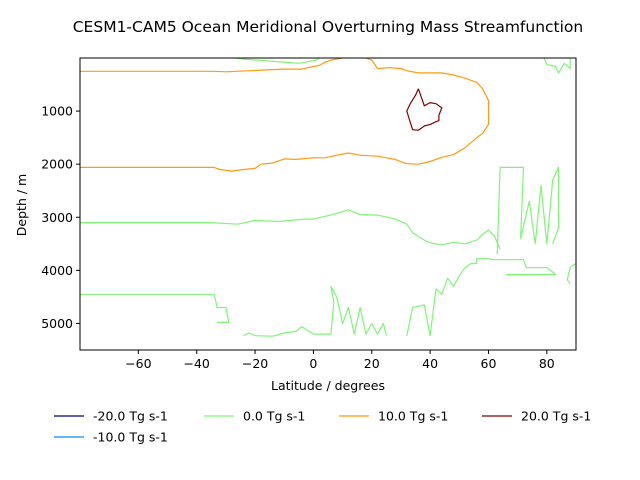 The height and width of the screenshot is (480, 640). I want to click on legend-label: 10.0 Tg s-1, so click(413, 416).